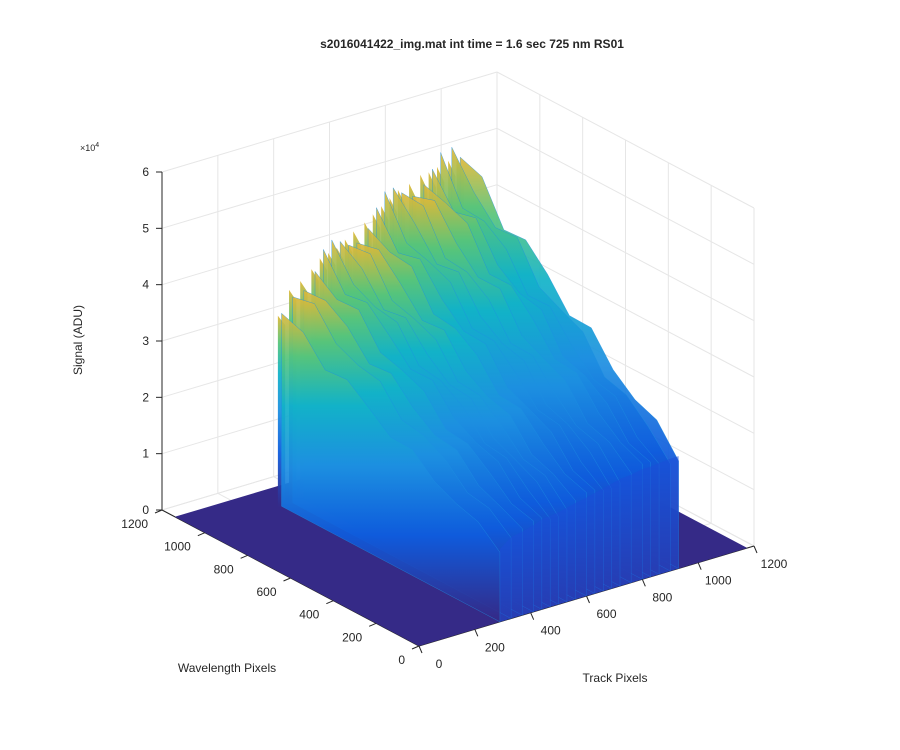 The width and height of the screenshot is (900, 750). What do you see at coordinates (774, 564) in the screenshot?
I see `x-tick-label: 1200` at bounding box center [774, 564].